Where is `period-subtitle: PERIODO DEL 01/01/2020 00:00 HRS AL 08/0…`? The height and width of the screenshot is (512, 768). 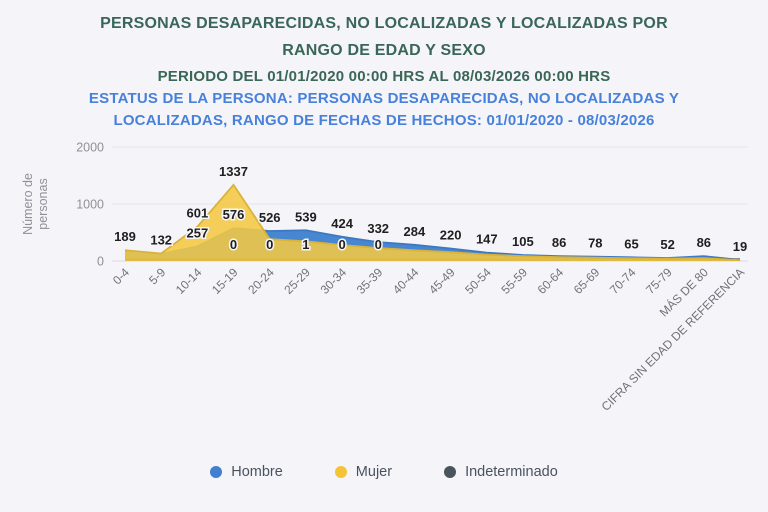 period-subtitle: PERIODO DEL 01/01/2020 00:00 HRS AL 08/0… is located at coordinates (384, 77).